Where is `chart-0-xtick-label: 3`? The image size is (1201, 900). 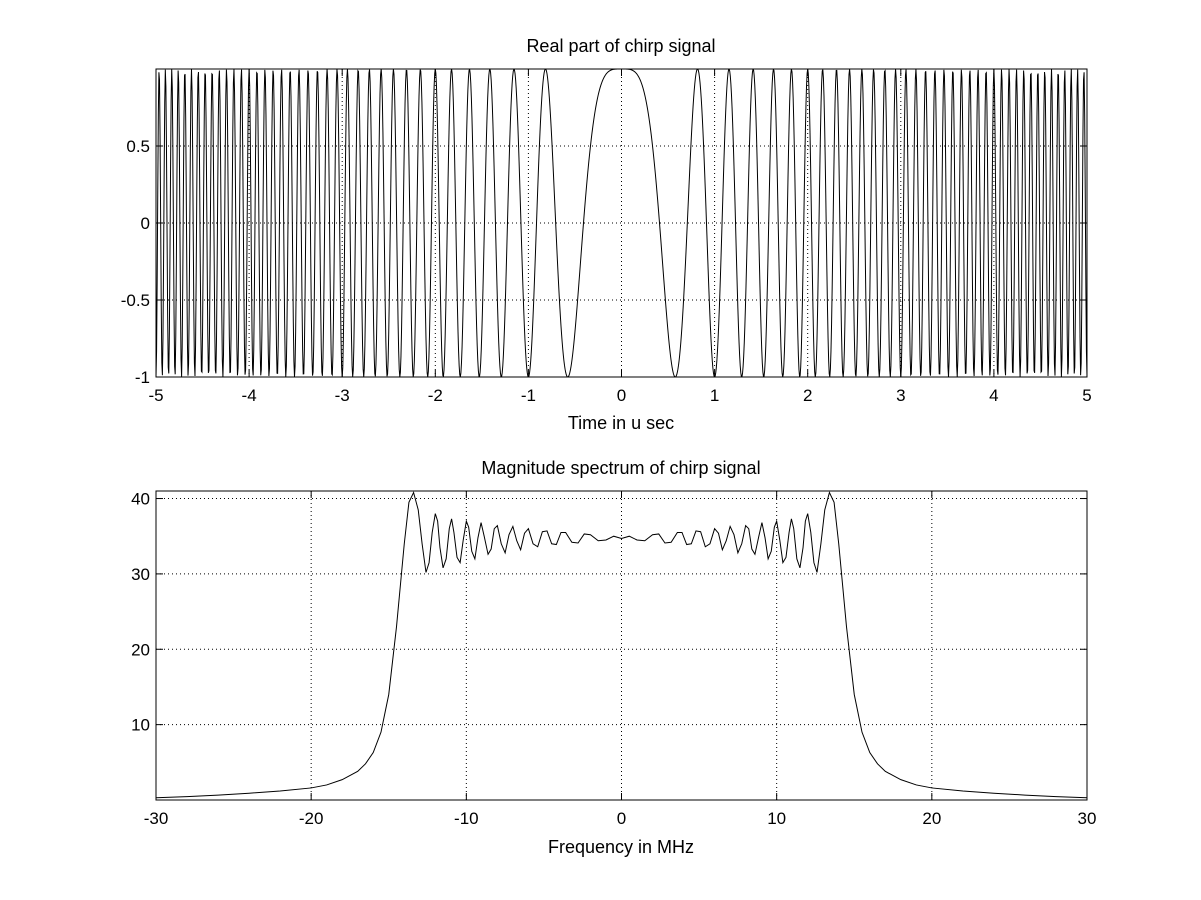 chart-0-xtick-label: 3 is located at coordinates (900, 395).